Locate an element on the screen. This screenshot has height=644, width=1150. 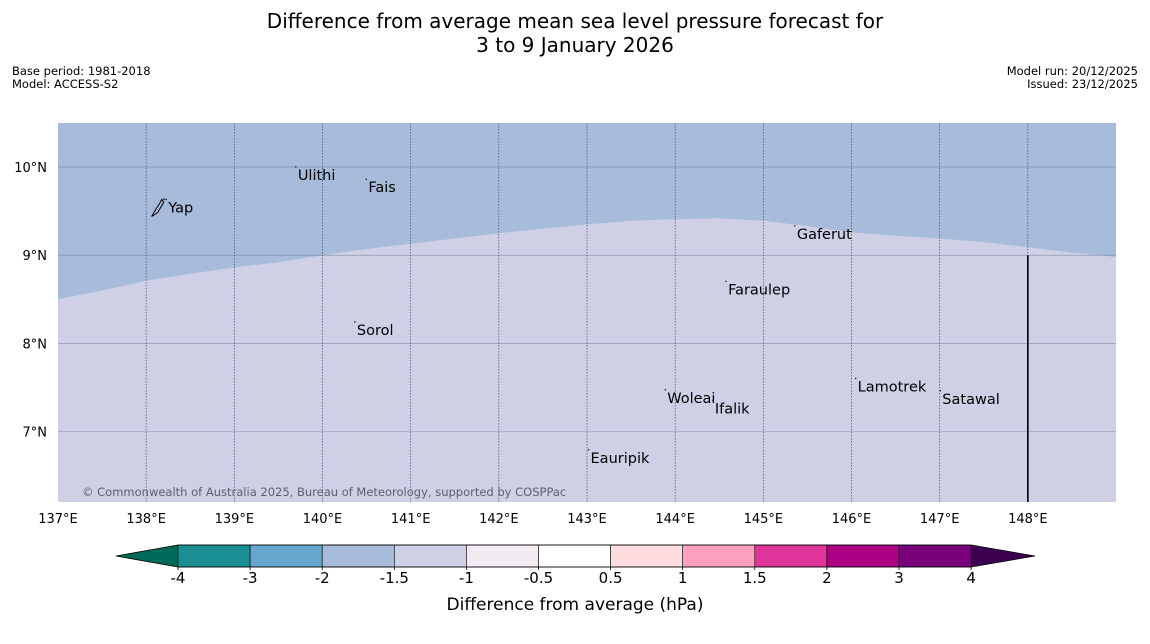
colorbar-tick-label: -3 is located at coordinates (250, 578).